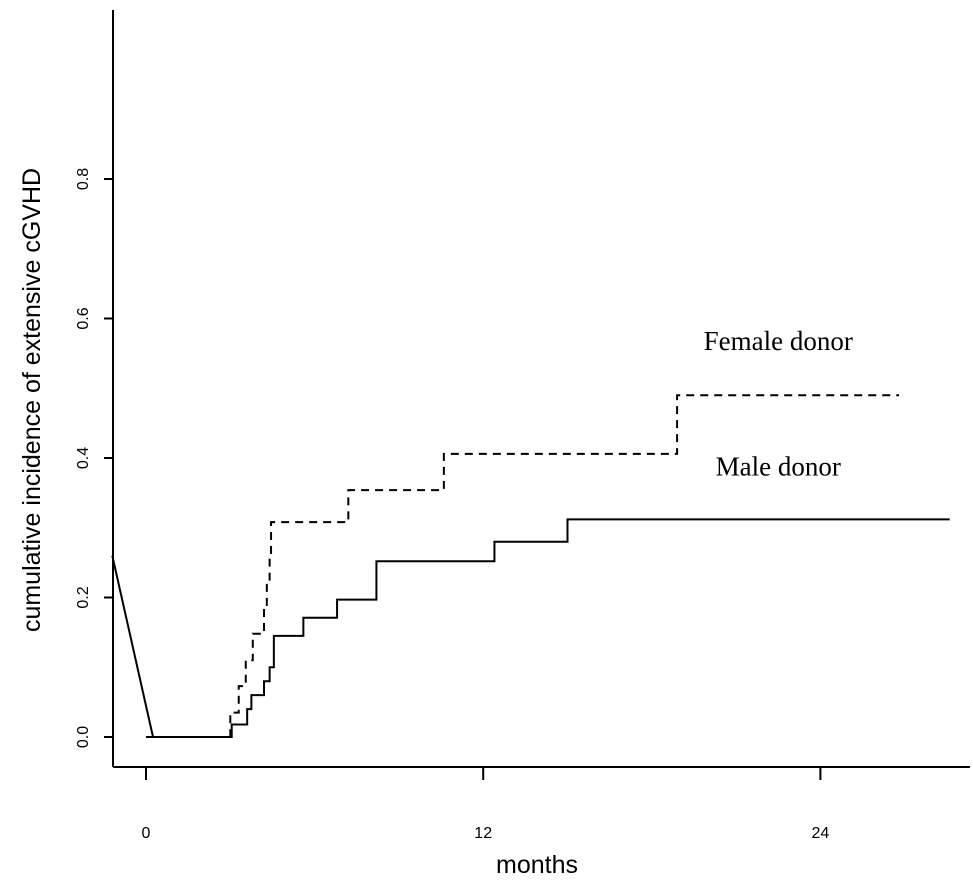 The height and width of the screenshot is (881, 973). Describe the element at coordinates (83, 458) in the screenshot. I see `y-tick-label: 0.4` at that location.